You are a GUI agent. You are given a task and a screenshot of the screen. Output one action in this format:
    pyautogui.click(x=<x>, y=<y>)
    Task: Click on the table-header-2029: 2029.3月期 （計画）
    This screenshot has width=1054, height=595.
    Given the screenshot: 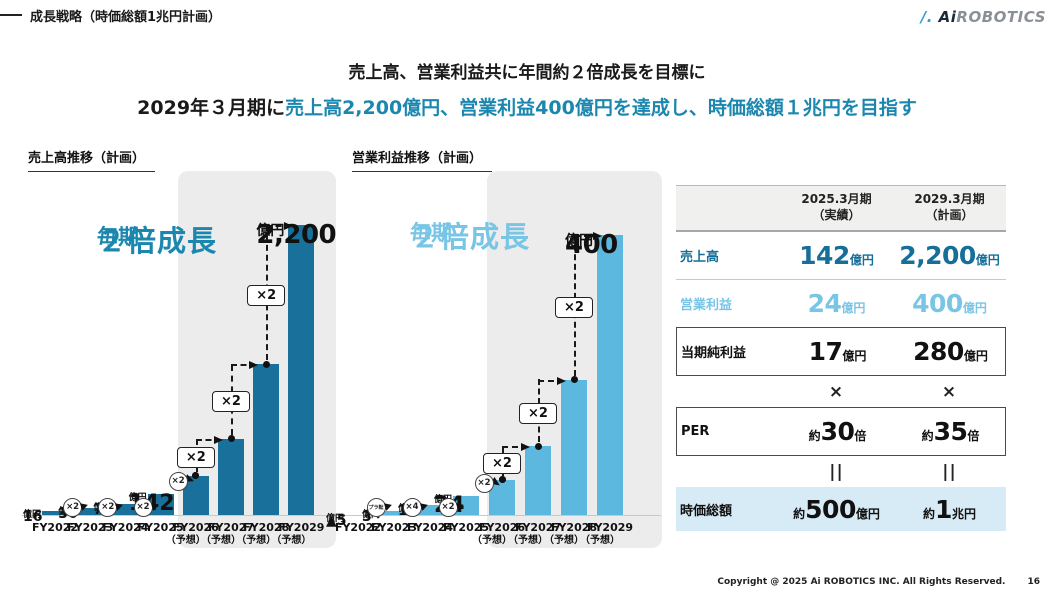 What is the action you would take?
    pyautogui.click(x=949, y=207)
    